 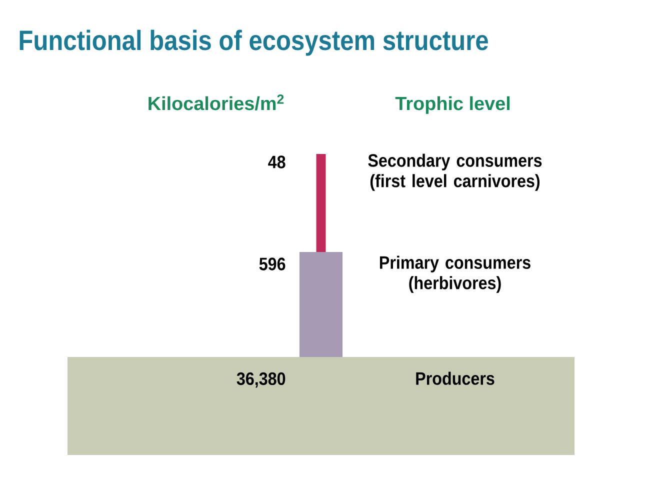 What do you see at coordinates (277, 162) in the screenshot?
I see `data-label: 48` at bounding box center [277, 162].